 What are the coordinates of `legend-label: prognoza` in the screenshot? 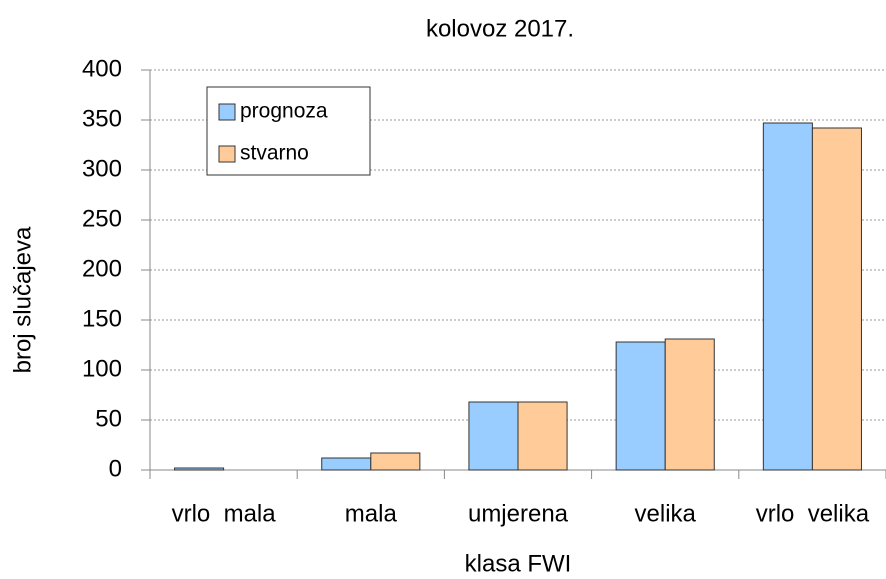 It's located at (284, 111).